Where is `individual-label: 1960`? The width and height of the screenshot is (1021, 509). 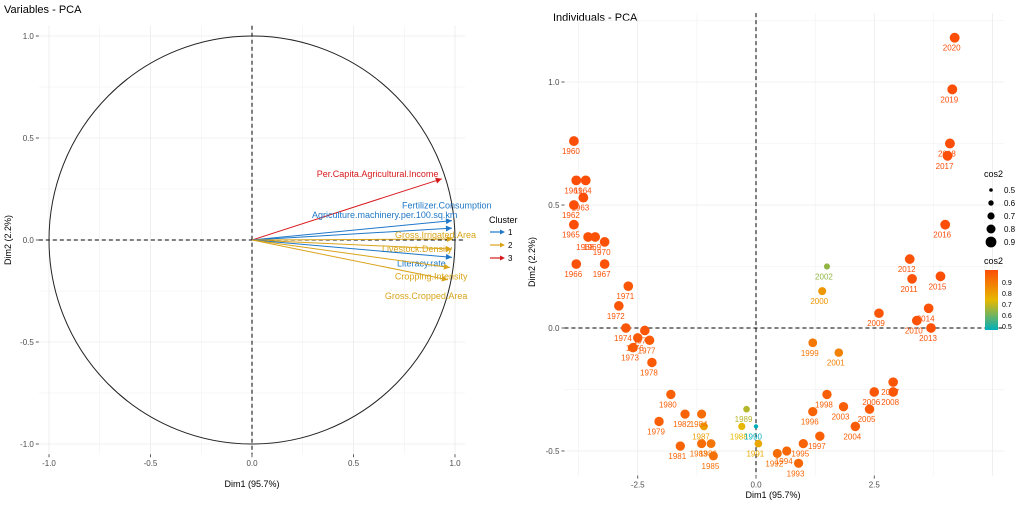
individual-label: 1960 is located at coordinates (571, 151).